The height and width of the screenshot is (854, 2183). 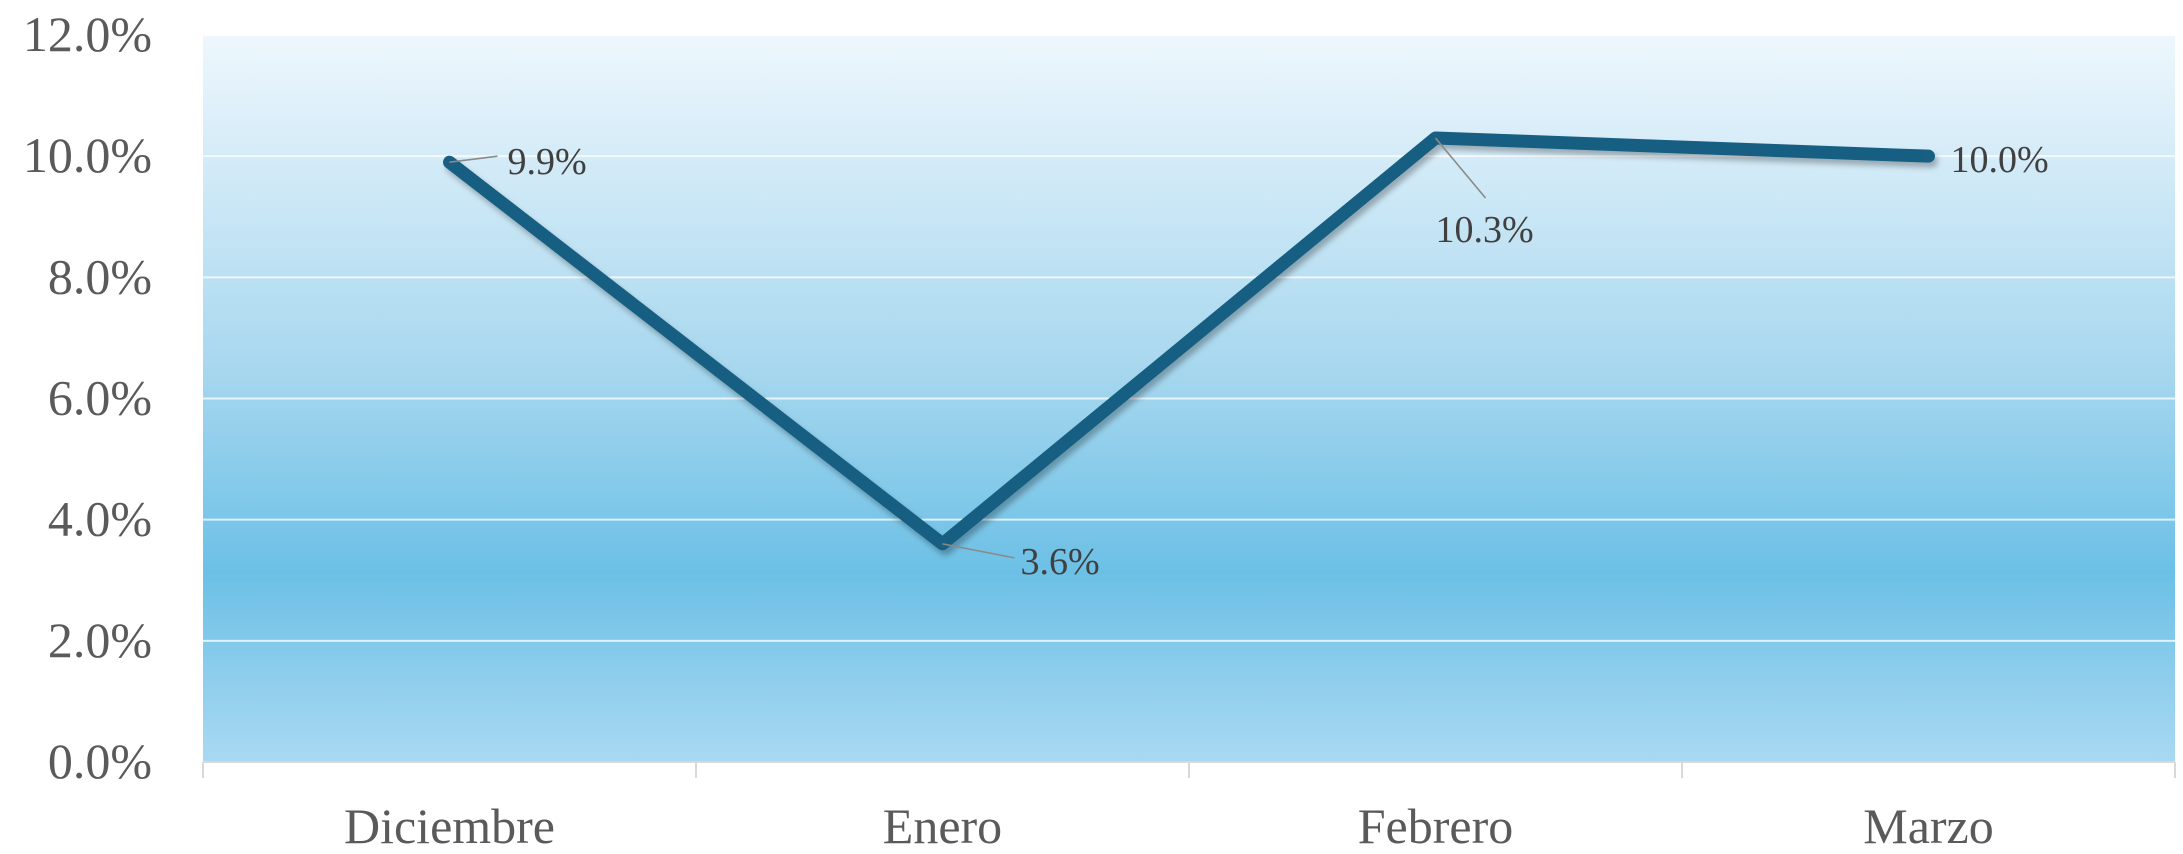 I want to click on y-tick-label: 2.0%, so click(x=100, y=640).